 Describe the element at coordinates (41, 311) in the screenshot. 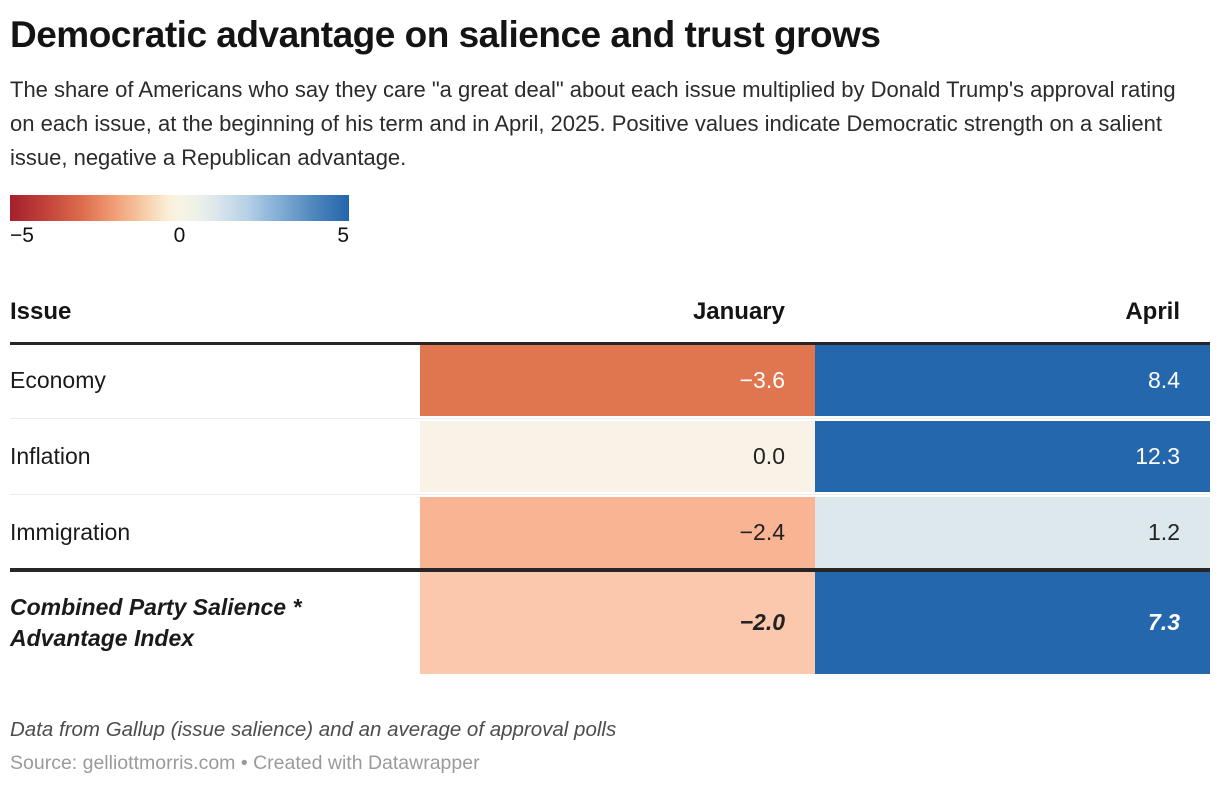

I see `column-header-issue: Issue` at that location.